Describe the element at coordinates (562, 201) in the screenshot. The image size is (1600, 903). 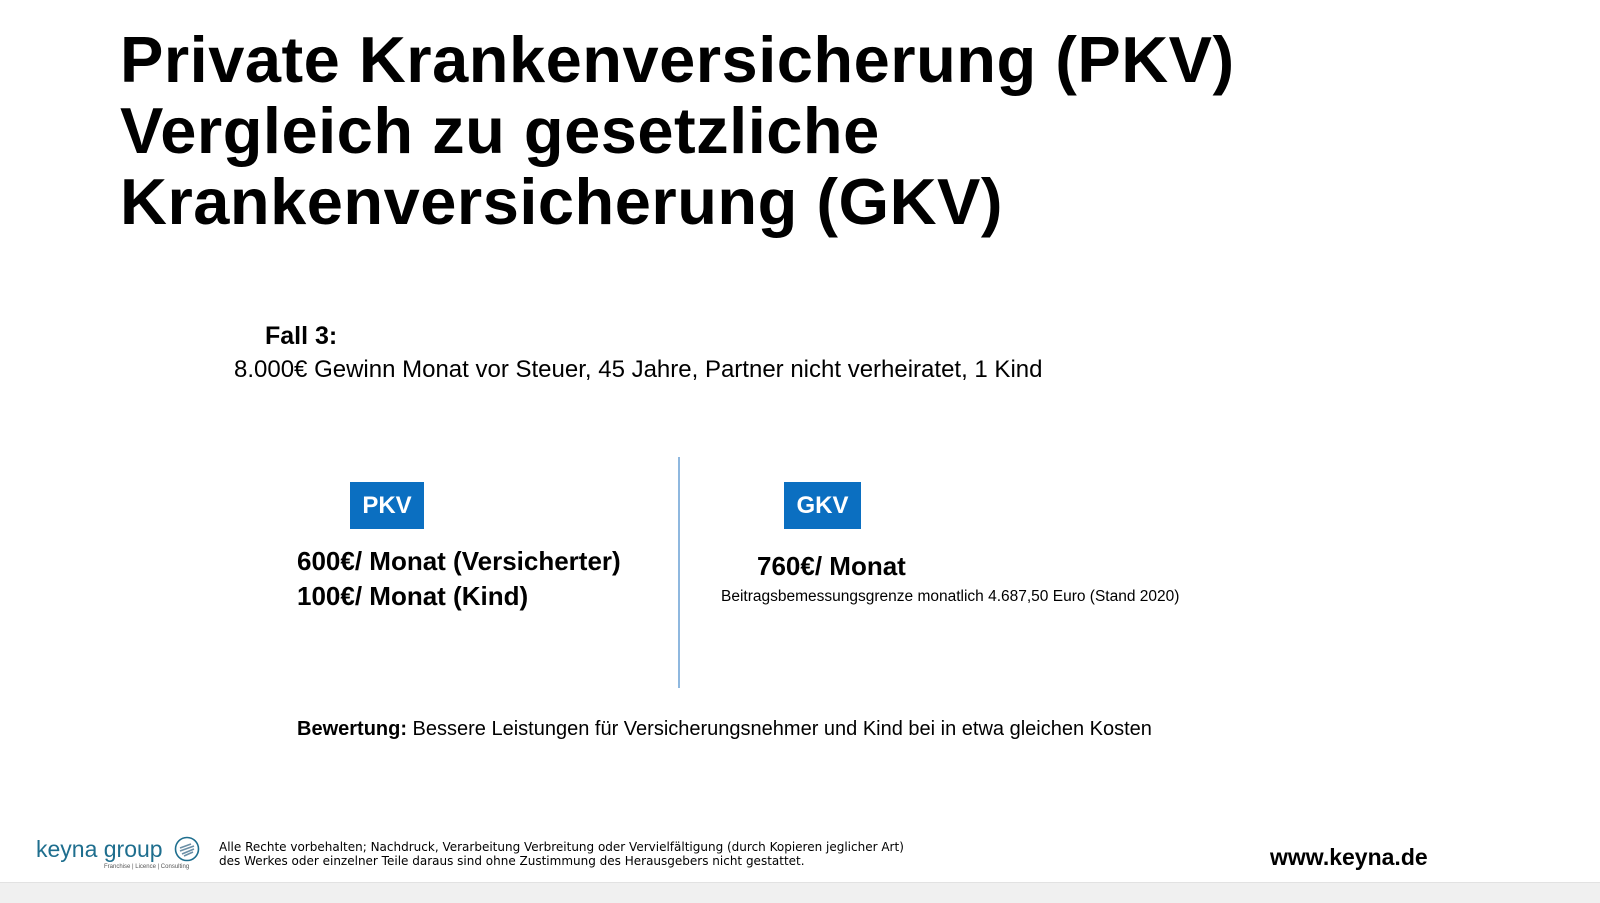
I see `title-line: Krankenversicherung (GKV)` at that location.